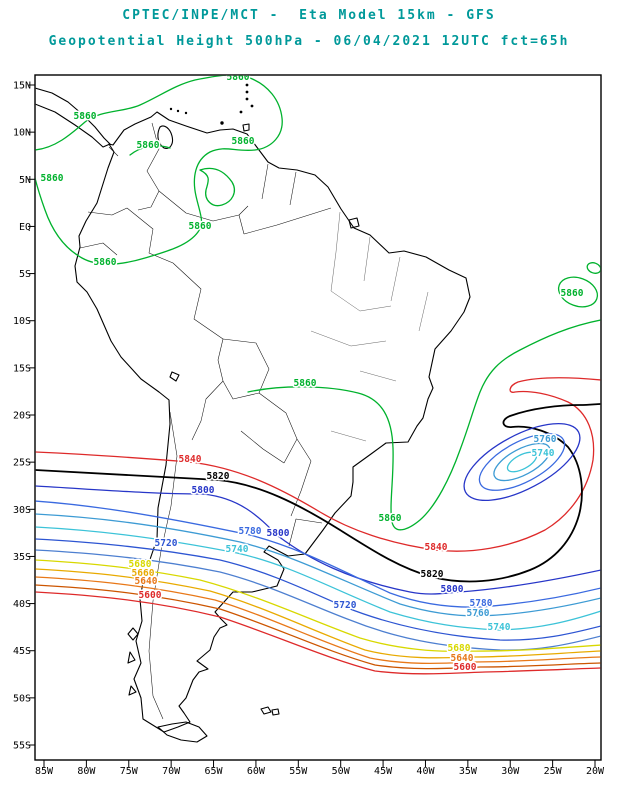  What do you see at coordinates (309, 15) in the screenshot?
I see `chart-title: CPTEC/INPE/MCT - Eta Model 15km - GFS` at bounding box center [309, 15].